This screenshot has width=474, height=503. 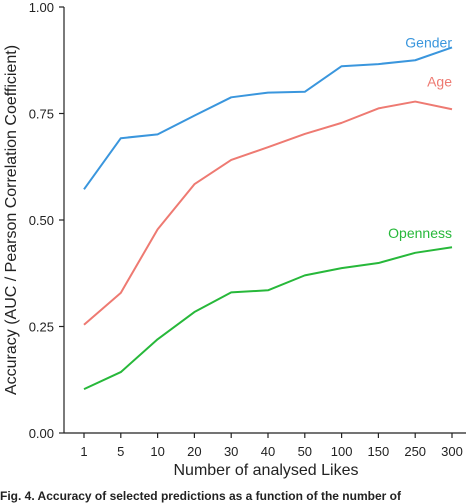 I want to click on y-tick-label: 0.25, so click(x=41, y=327).